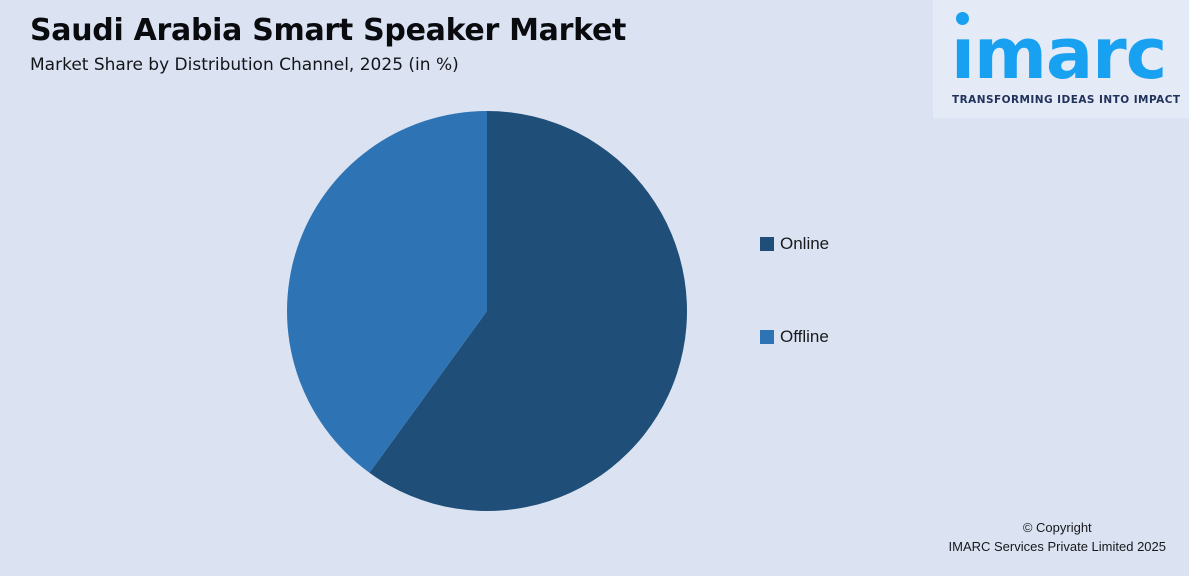  Describe the element at coordinates (1059, 54) in the screenshot. I see `logo-wordmark: ımarc` at that location.